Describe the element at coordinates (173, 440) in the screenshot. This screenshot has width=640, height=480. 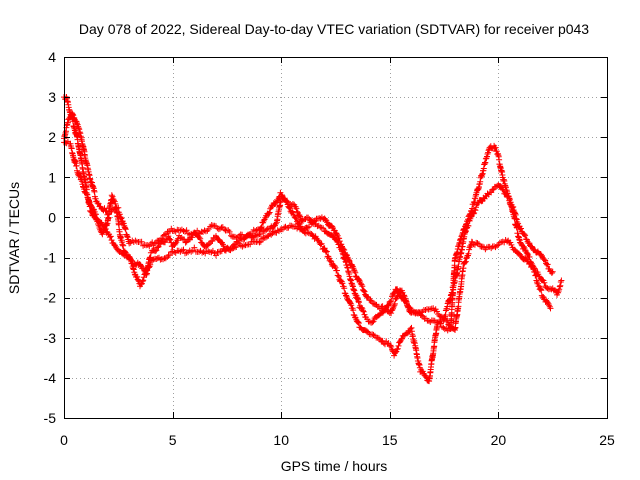
I see `x-tick-label: 5` at that location.